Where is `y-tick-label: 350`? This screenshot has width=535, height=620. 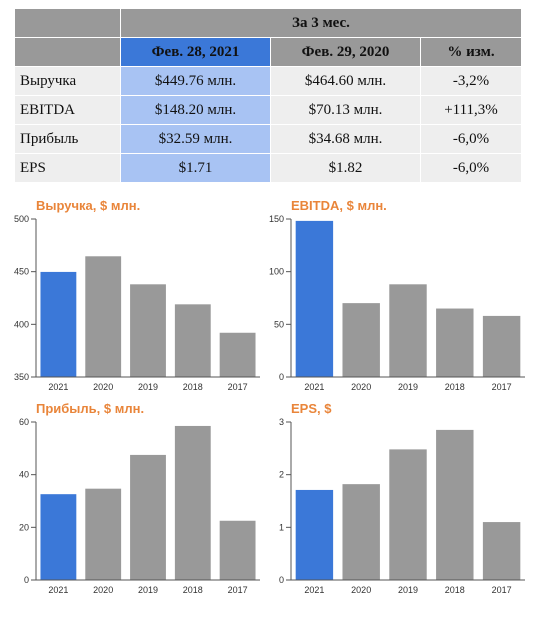
y-tick-label: 350 is located at coordinates (21, 377).